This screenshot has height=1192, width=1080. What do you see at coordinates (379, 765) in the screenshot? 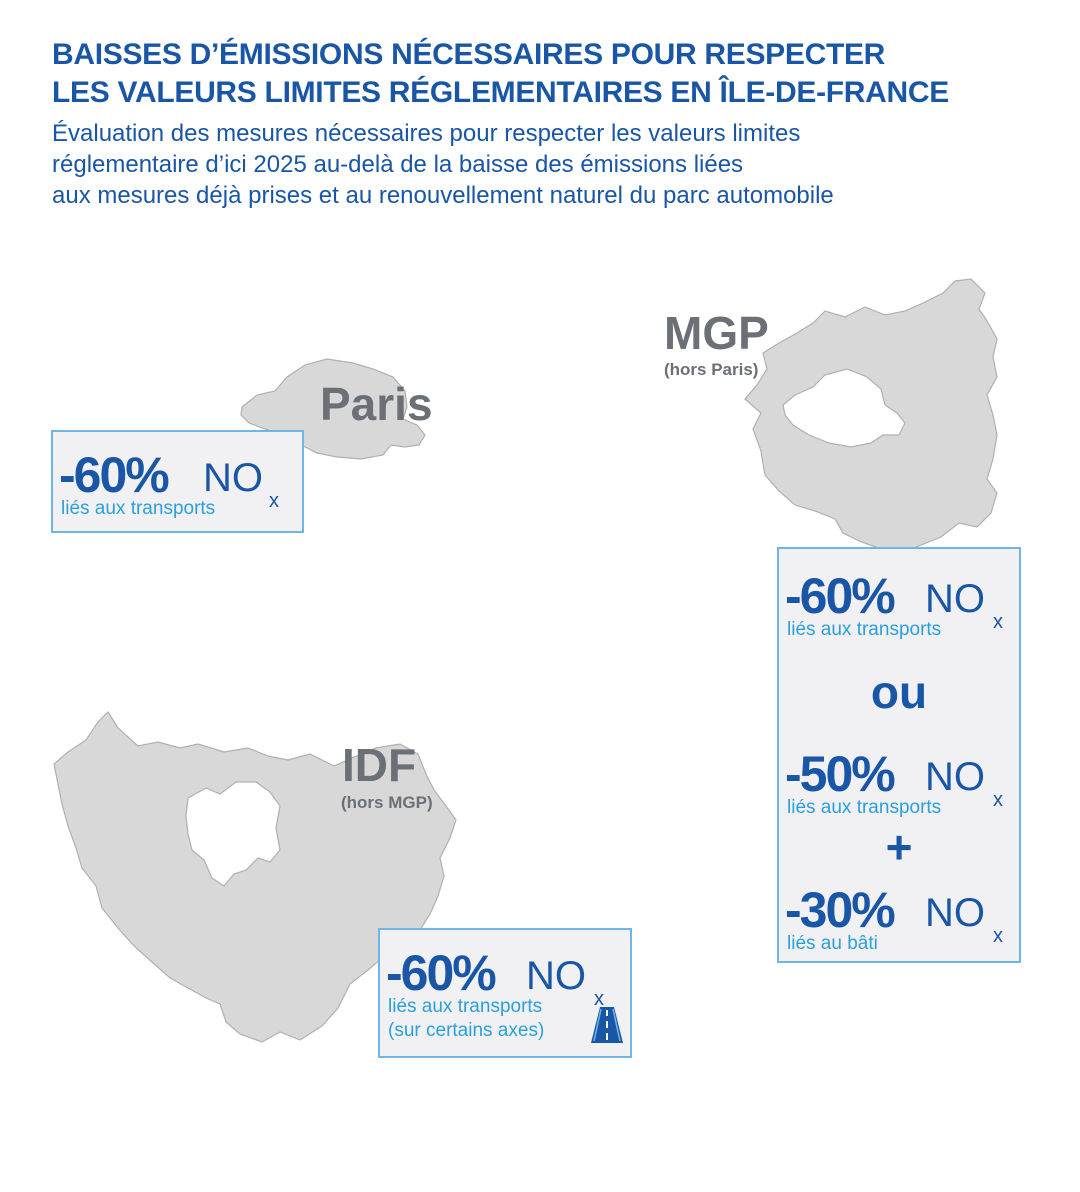
I see `idf-label: IDF` at bounding box center [379, 765].